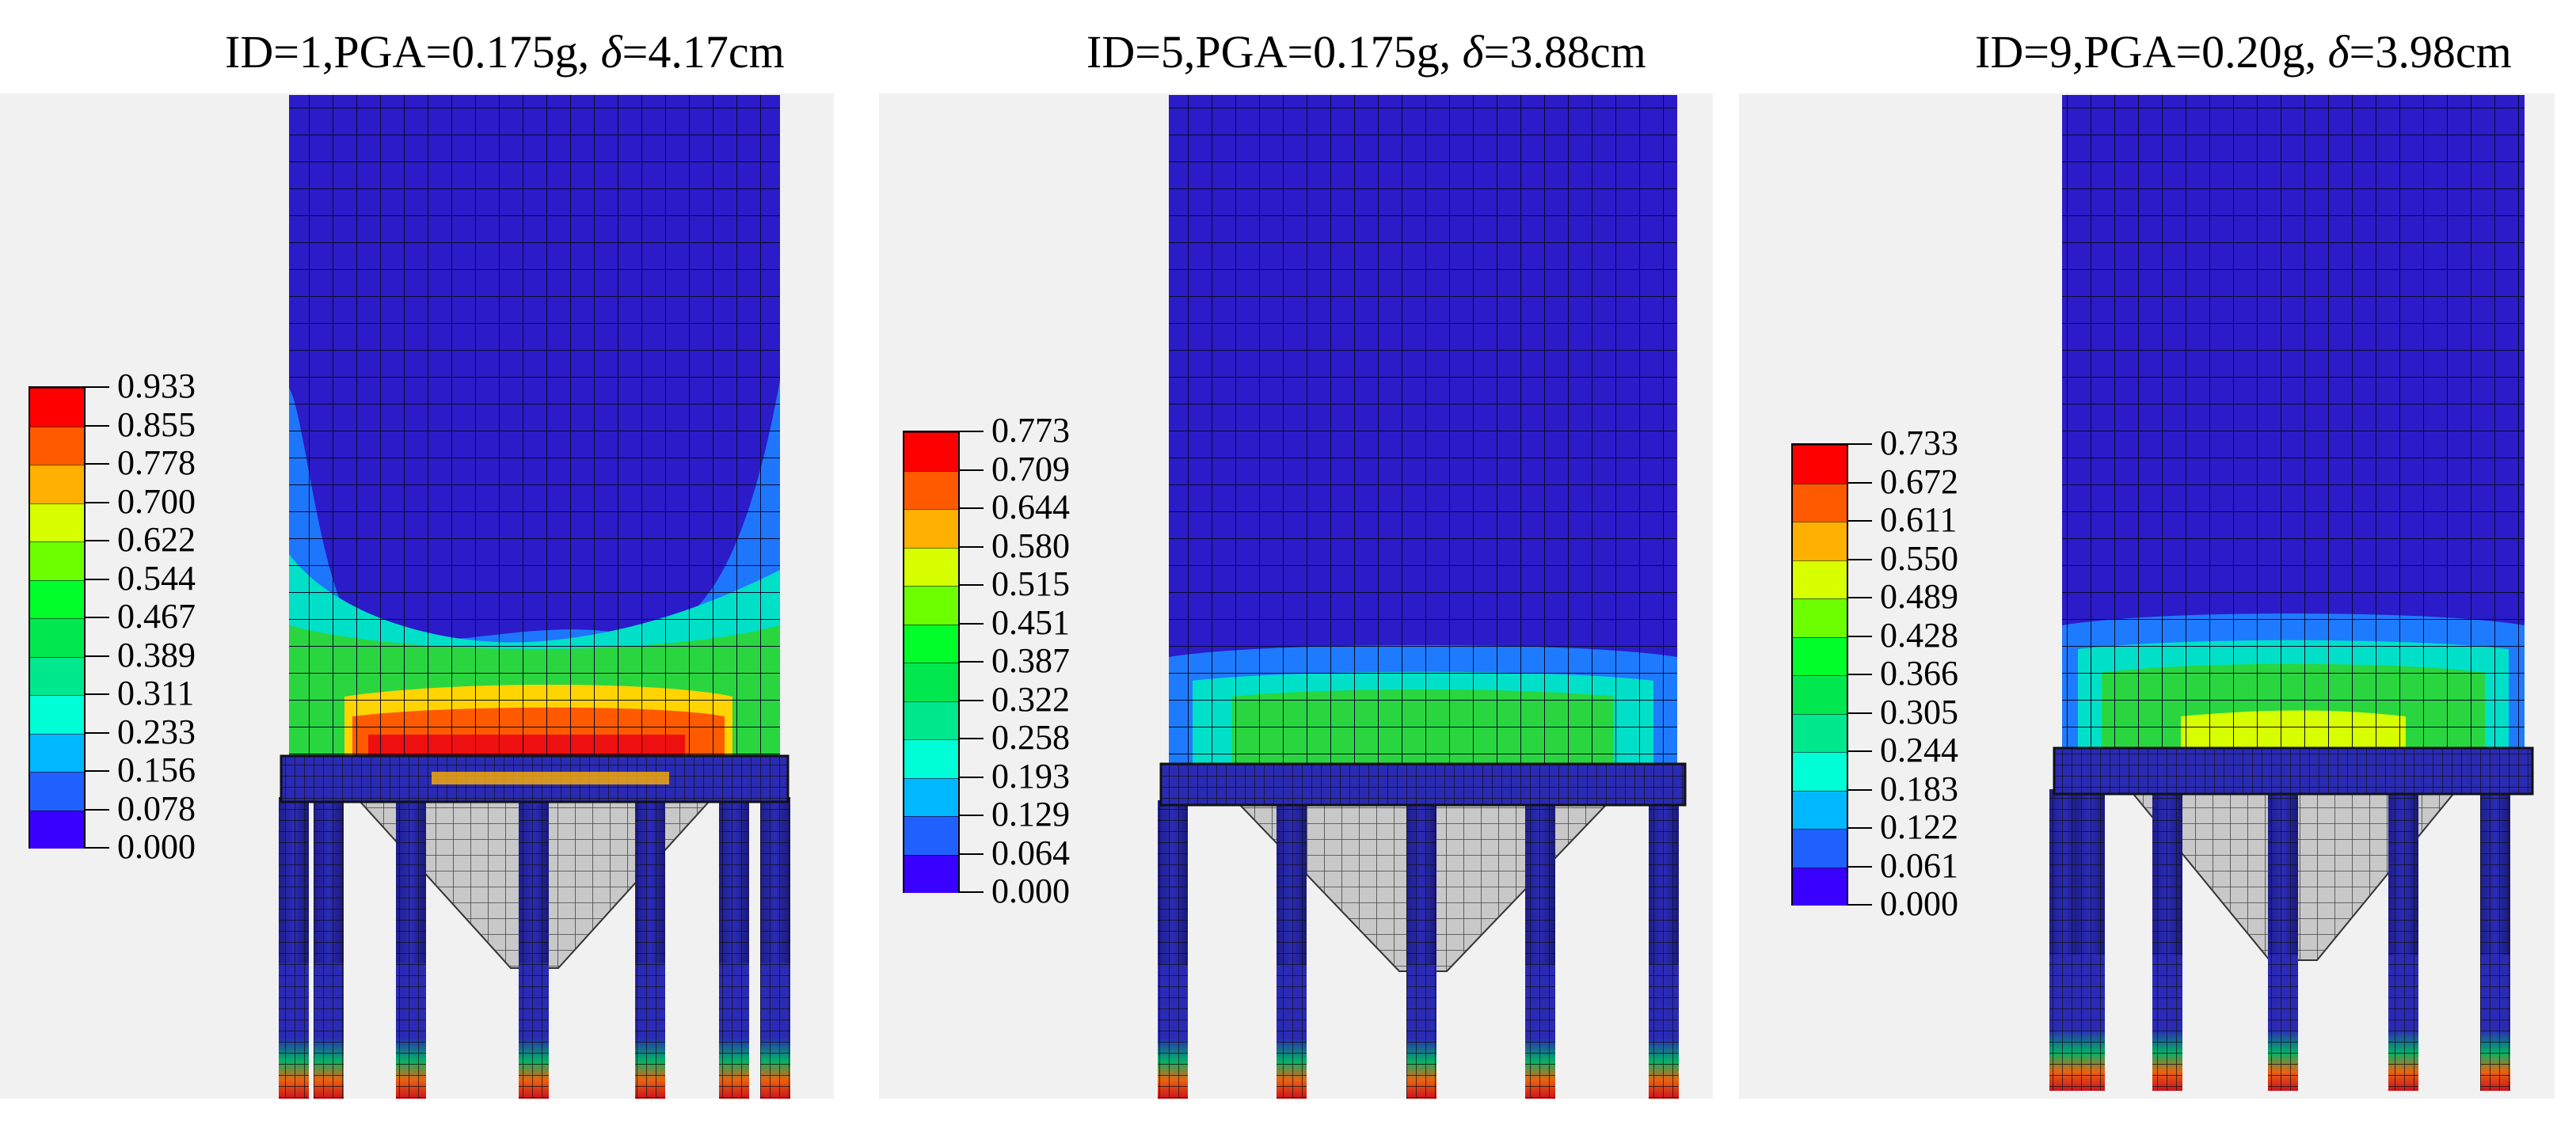 The width and height of the screenshot is (2576, 1128). What do you see at coordinates (1919, 442) in the screenshot?
I see `legend-value-label: 0.733` at bounding box center [1919, 442].